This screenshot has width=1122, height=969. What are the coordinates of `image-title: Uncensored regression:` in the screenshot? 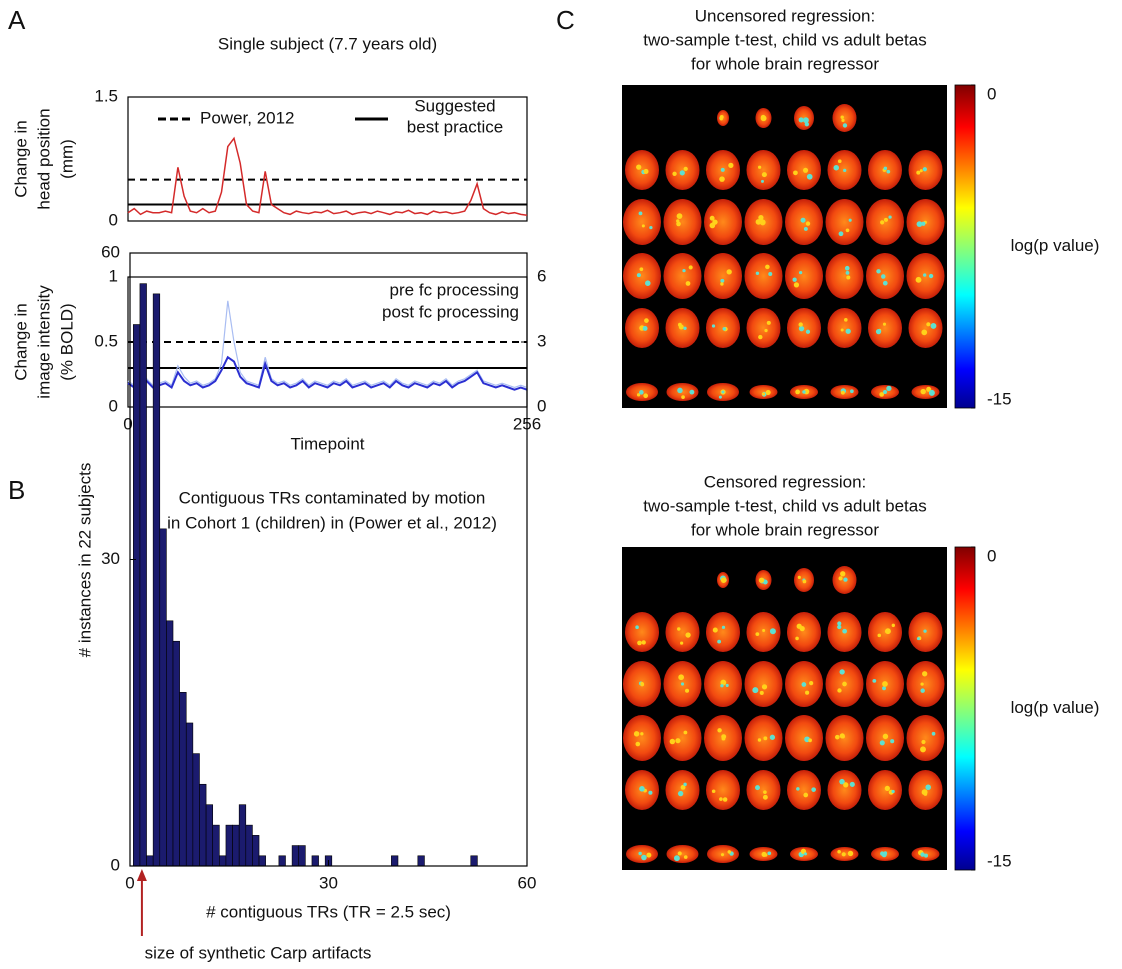 It's located at (785, 15).